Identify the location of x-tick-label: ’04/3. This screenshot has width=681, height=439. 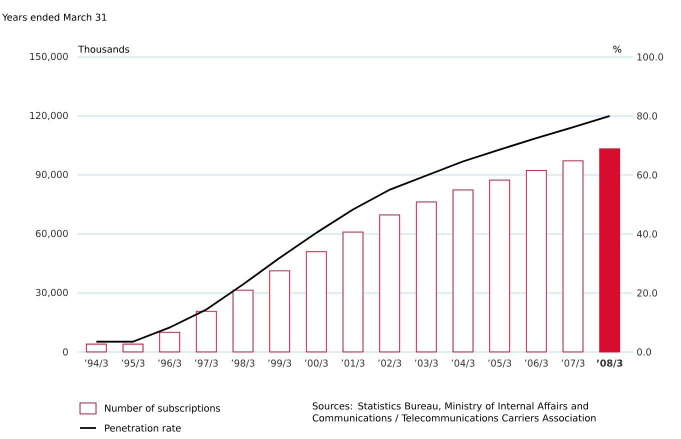
(463, 364).